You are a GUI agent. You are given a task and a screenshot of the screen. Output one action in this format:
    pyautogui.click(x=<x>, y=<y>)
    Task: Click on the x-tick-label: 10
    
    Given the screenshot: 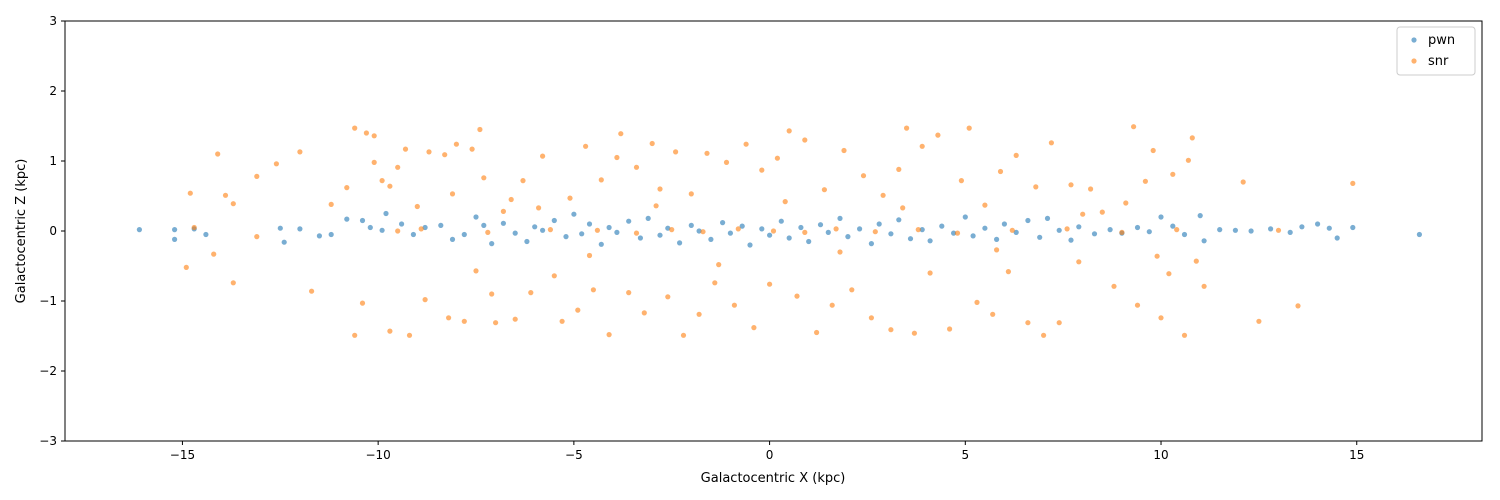 What is the action you would take?
    pyautogui.click(x=1160, y=455)
    